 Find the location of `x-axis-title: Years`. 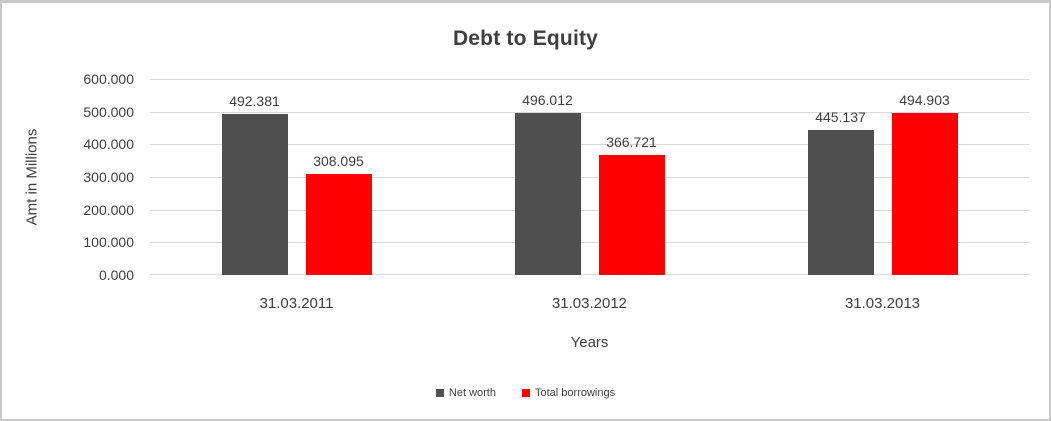

x-axis-title: Years is located at coordinates (589, 342).